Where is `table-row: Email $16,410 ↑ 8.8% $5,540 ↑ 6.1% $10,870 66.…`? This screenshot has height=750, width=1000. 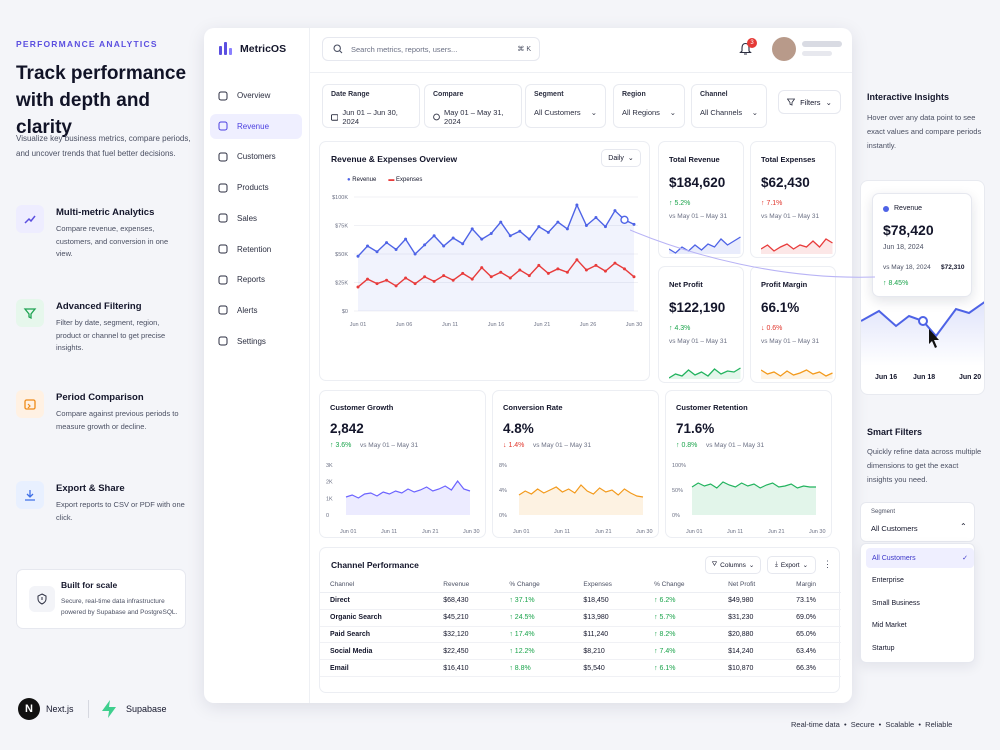 table-row: Email $16,410 ↑ 8.8% $5,540 ↑ 6.1% $10,870 66.… is located at coordinates (580, 668).